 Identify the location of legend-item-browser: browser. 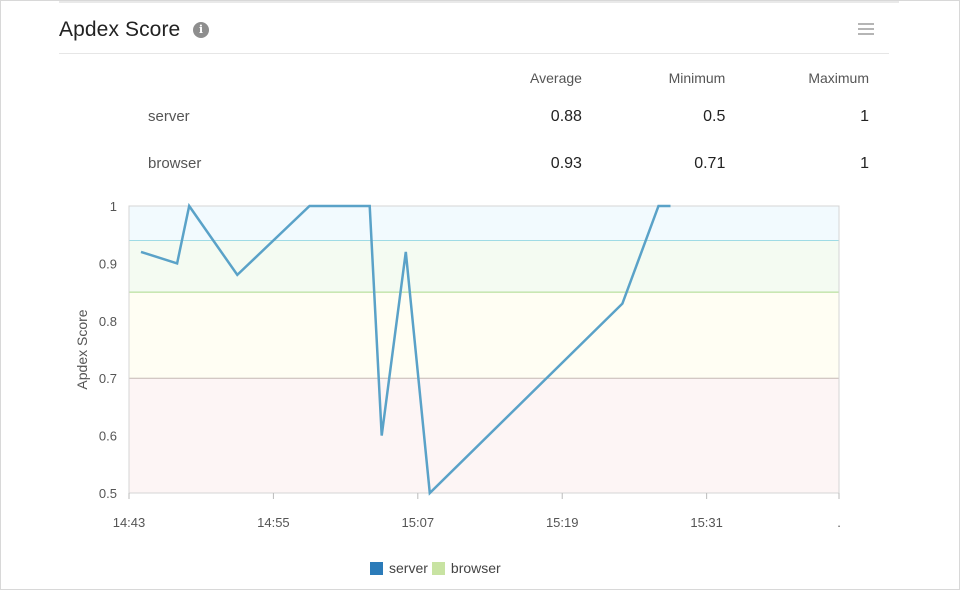
(466, 568).